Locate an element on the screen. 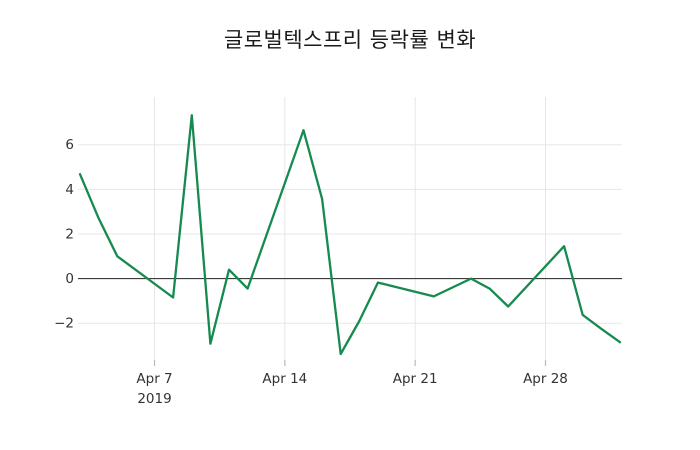 The image size is (700, 450). y-tick-label: 0 is located at coordinates (69, 279).